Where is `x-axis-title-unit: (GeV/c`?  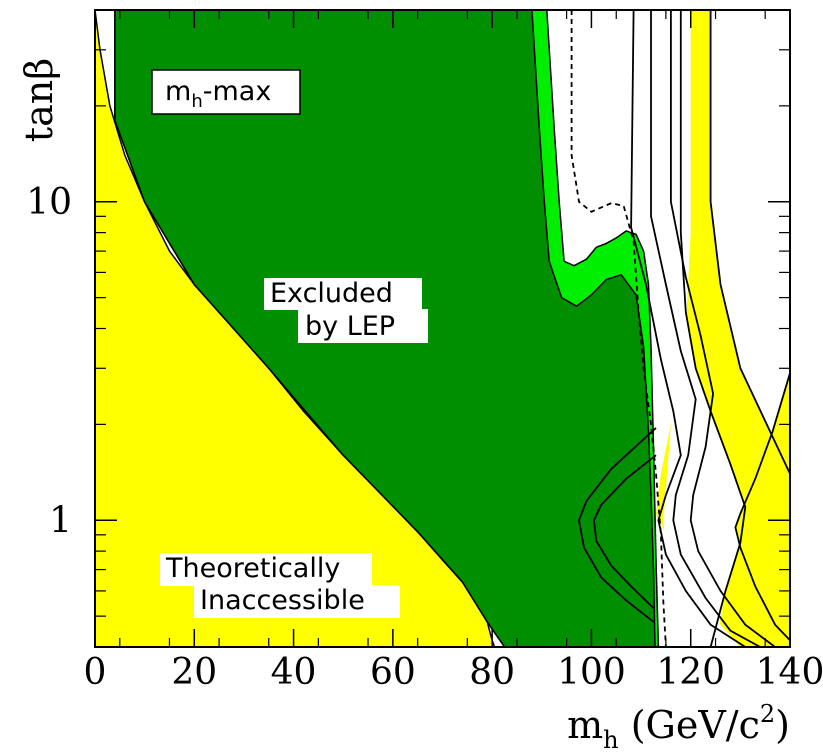
x-axis-title-unit: (GeV/c is located at coordinates (689, 725).